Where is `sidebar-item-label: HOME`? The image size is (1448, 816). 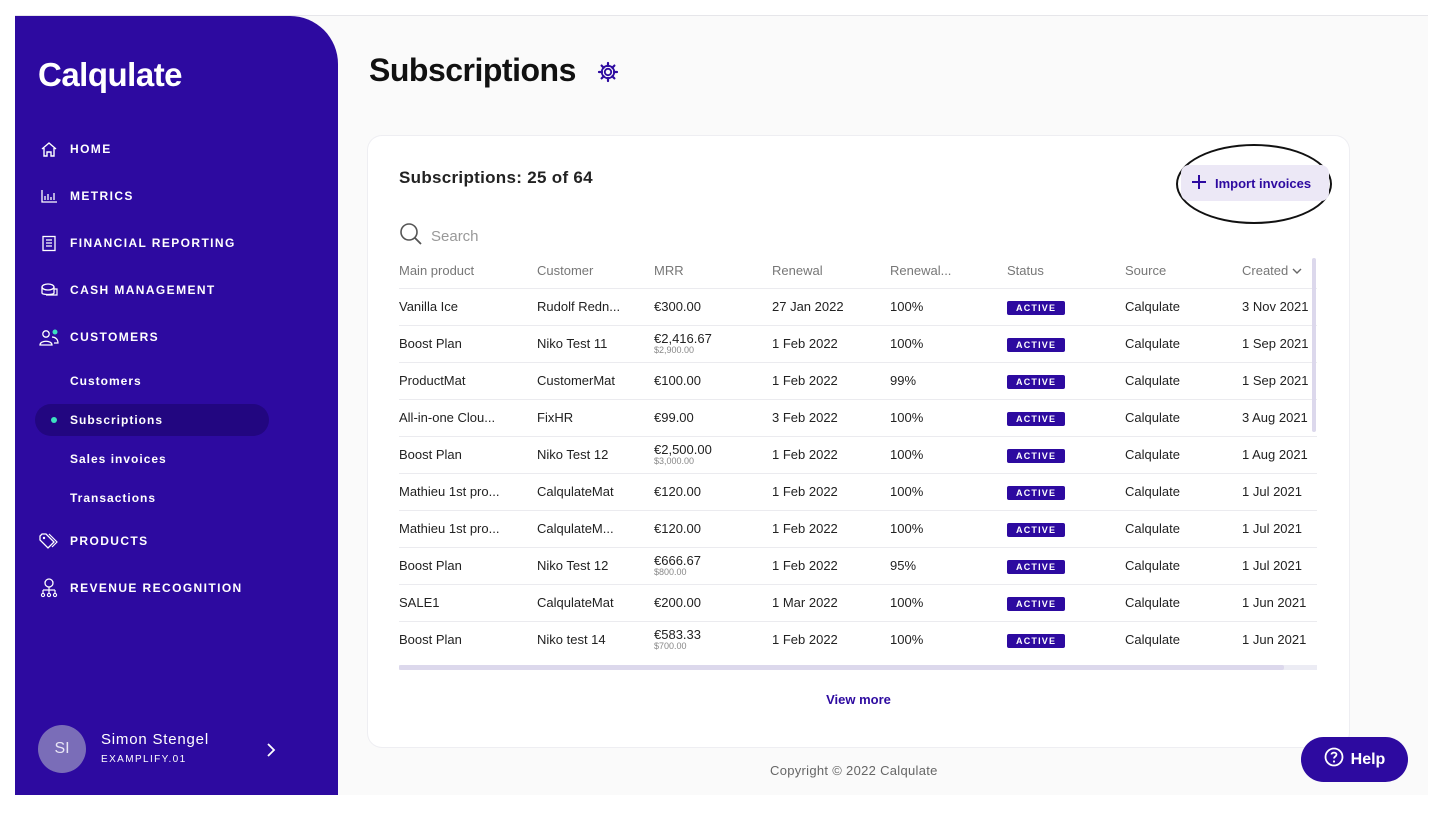 sidebar-item-label: HOME is located at coordinates (91, 149).